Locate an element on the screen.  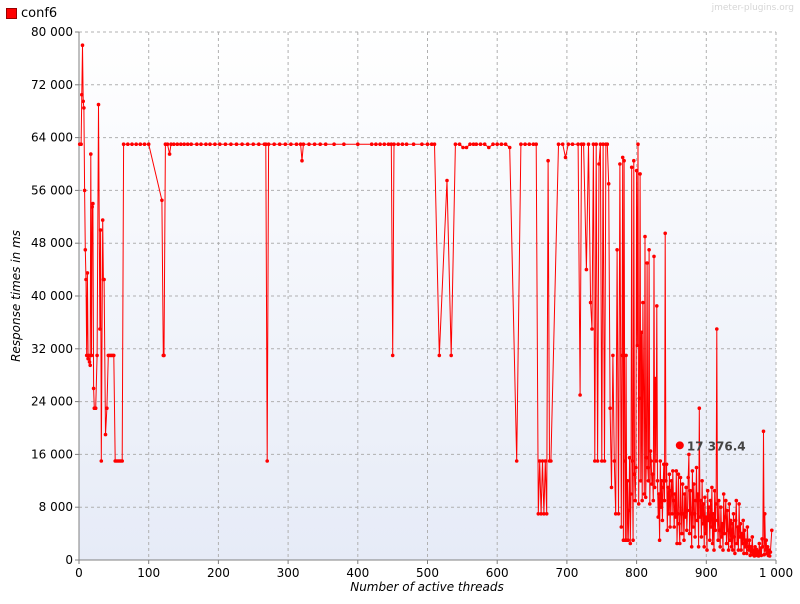
x-axis-ticks: 0 100 200 300 400 500 600 700 800 900 1 000 is located at coordinates (434, 570).